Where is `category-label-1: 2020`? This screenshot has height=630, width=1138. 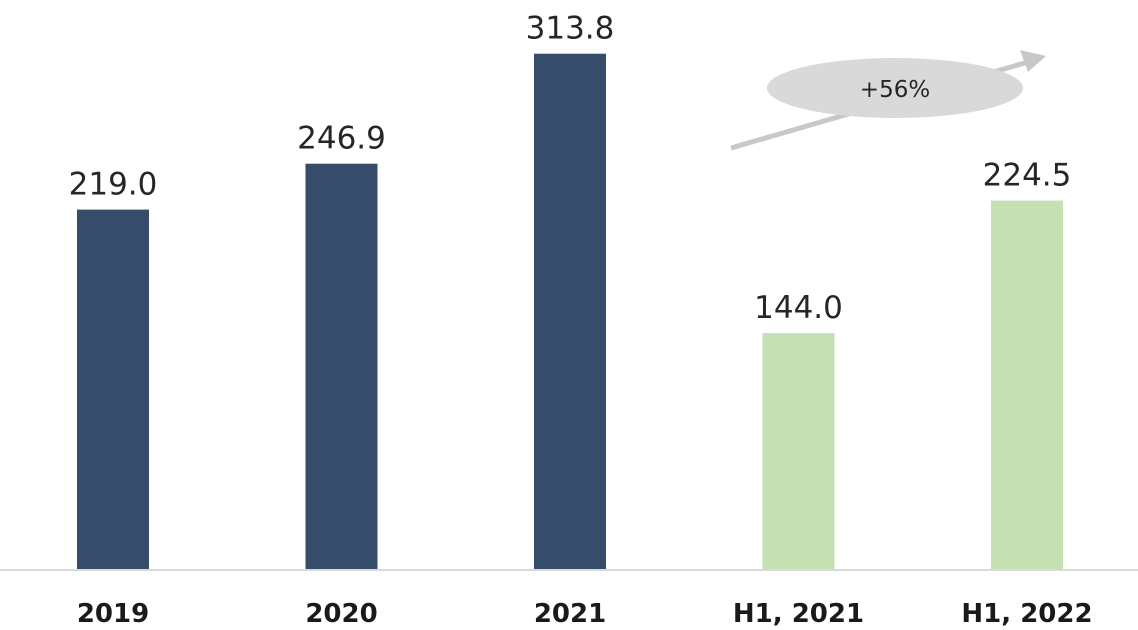 category-label-1: 2020 is located at coordinates (341, 614).